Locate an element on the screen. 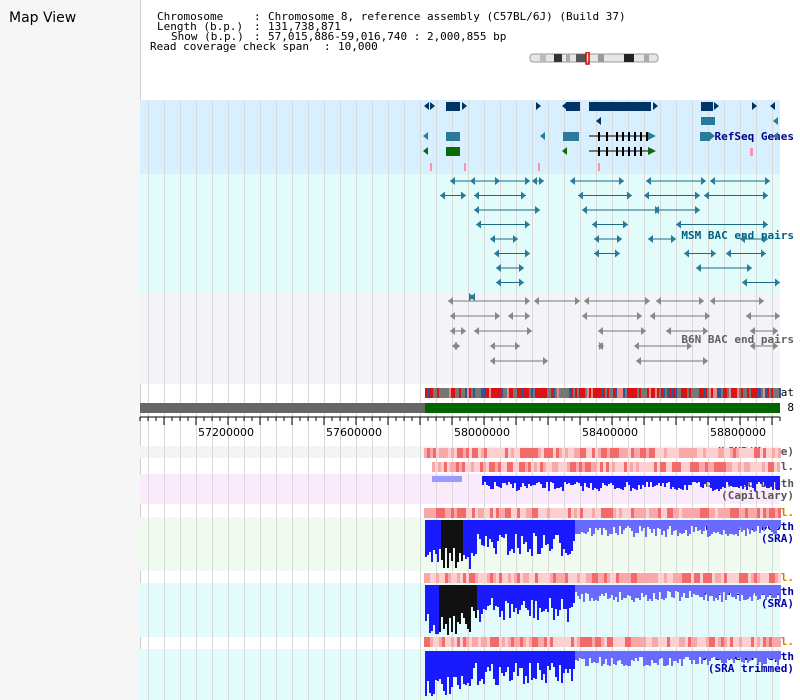 The width and height of the screenshot is (800, 700). exon is located at coordinates (641, 151).